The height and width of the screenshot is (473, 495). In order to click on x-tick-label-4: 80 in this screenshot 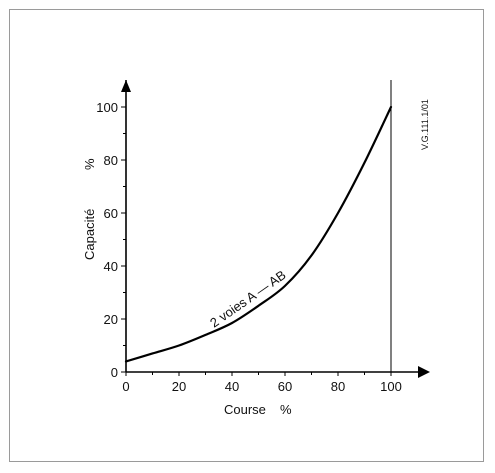, I will do `click(338, 386)`.